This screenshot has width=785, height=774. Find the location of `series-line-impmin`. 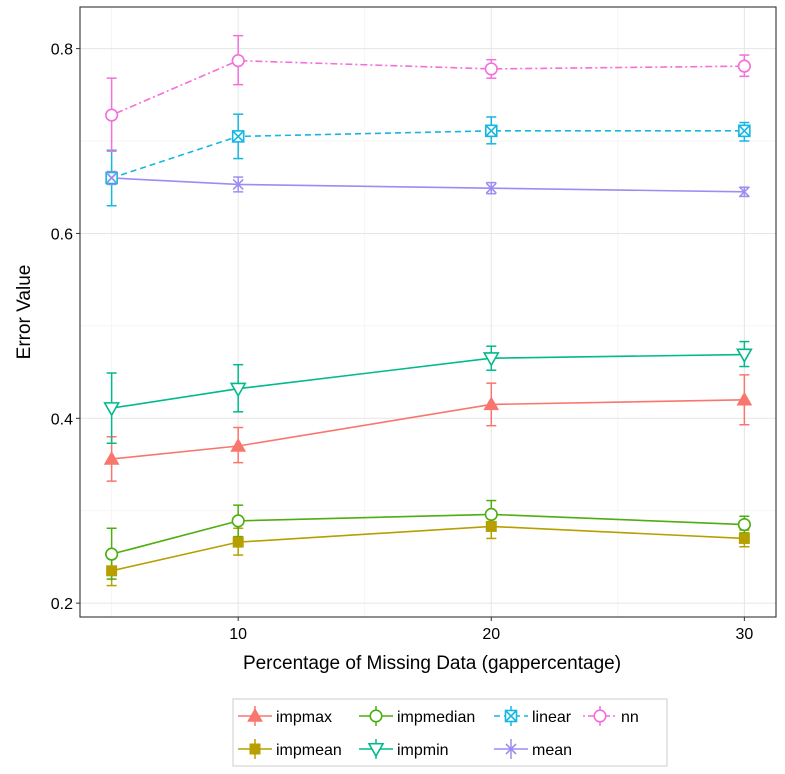

series-line-impmin is located at coordinates (428, 381).